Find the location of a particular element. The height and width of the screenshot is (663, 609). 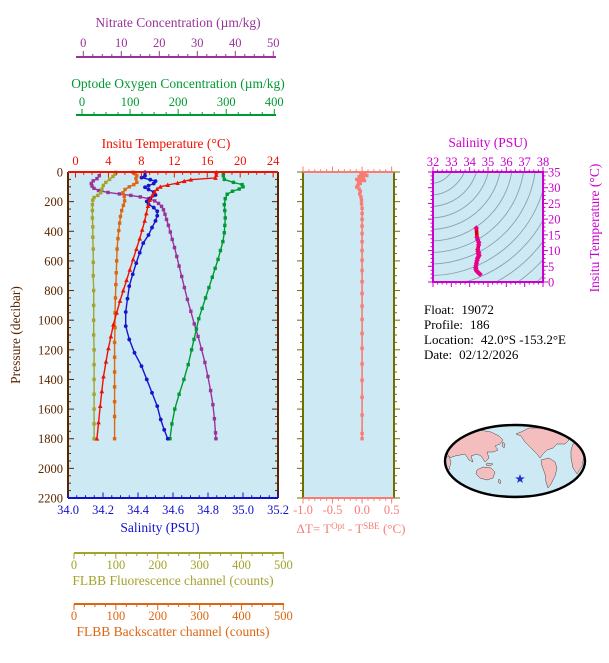

float-id-row: Float: 19072 is located at coordinates (516, 309).